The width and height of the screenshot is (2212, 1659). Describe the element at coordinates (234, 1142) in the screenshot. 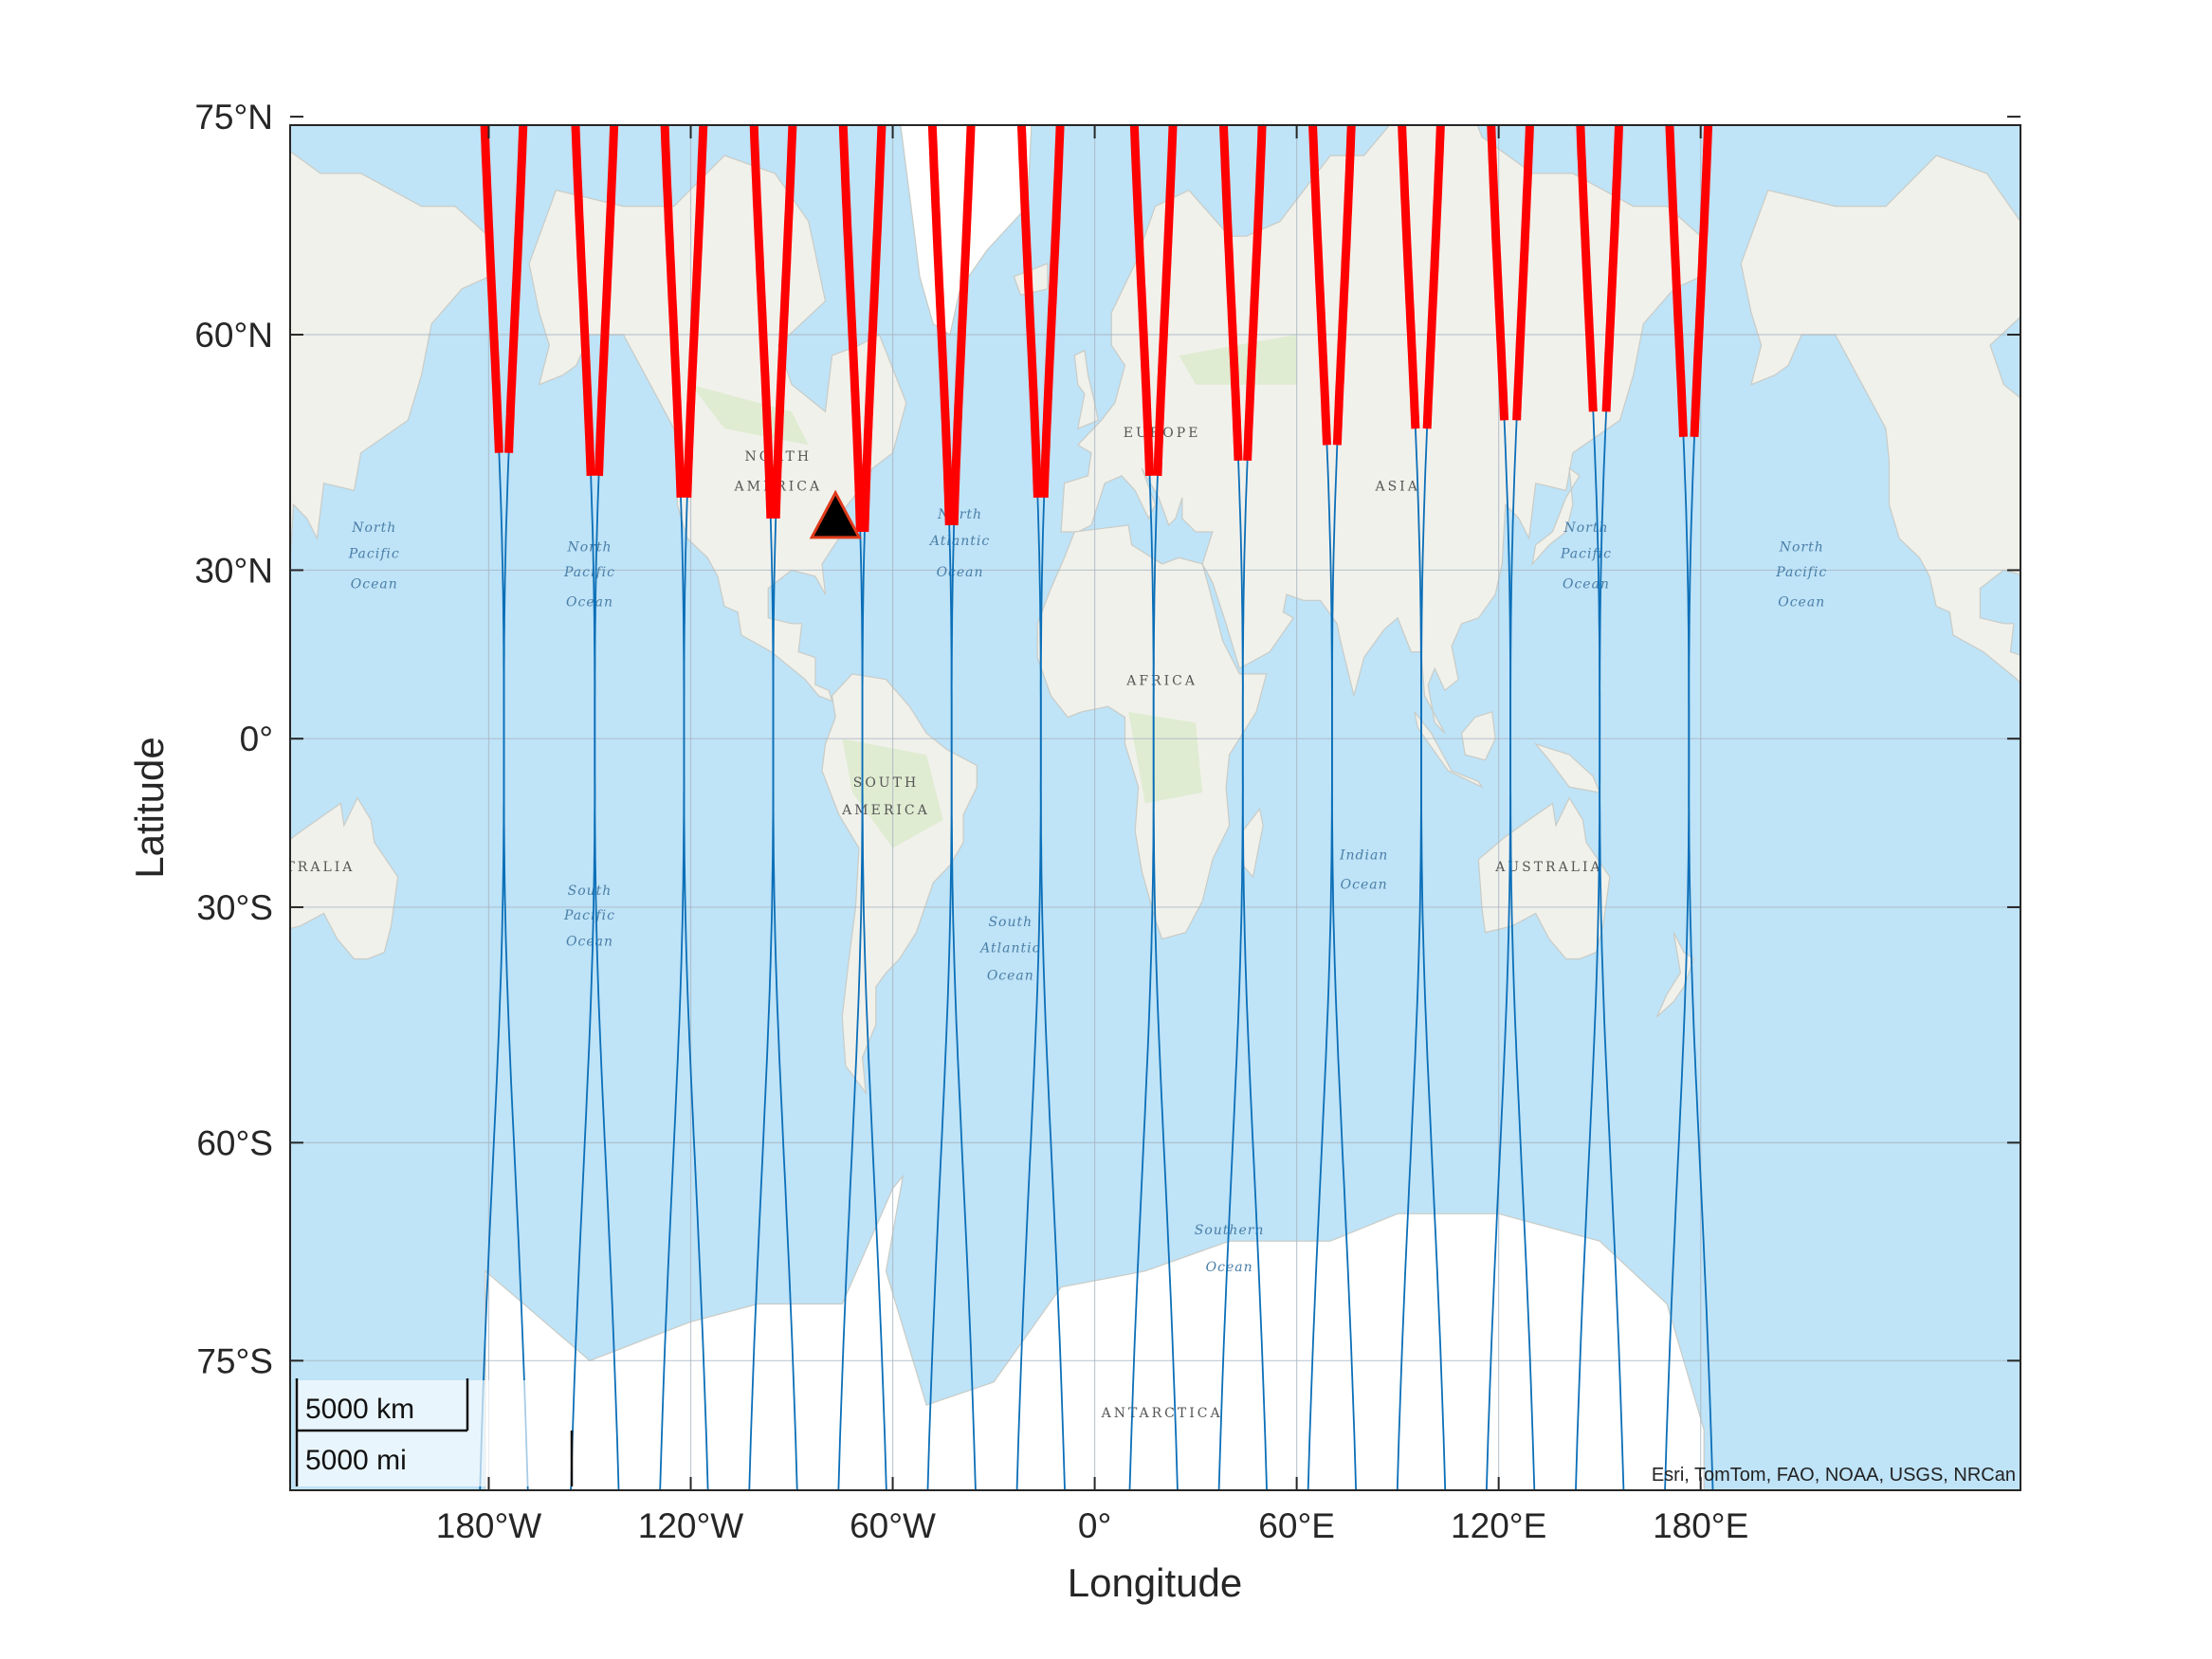

I see `y-tick-label: 60°S` at that location.